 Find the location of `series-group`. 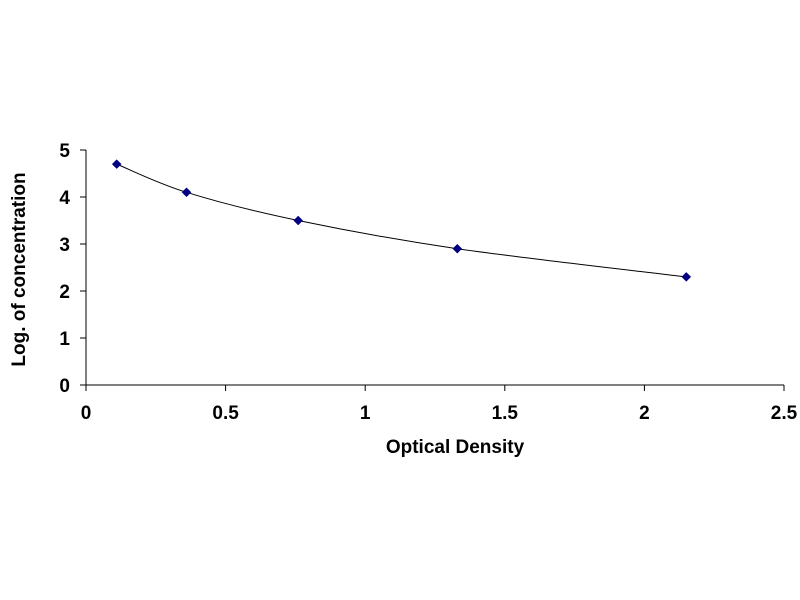

series-group is located at coordinates (401, 220).